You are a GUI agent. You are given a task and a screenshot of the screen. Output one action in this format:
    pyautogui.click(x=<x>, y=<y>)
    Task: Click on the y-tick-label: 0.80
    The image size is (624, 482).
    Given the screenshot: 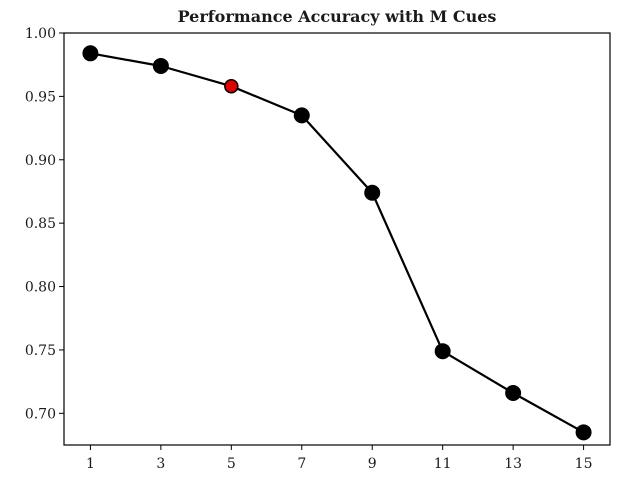 What is the action you would take?
    pyautogui.click(x=40, y=288)
    